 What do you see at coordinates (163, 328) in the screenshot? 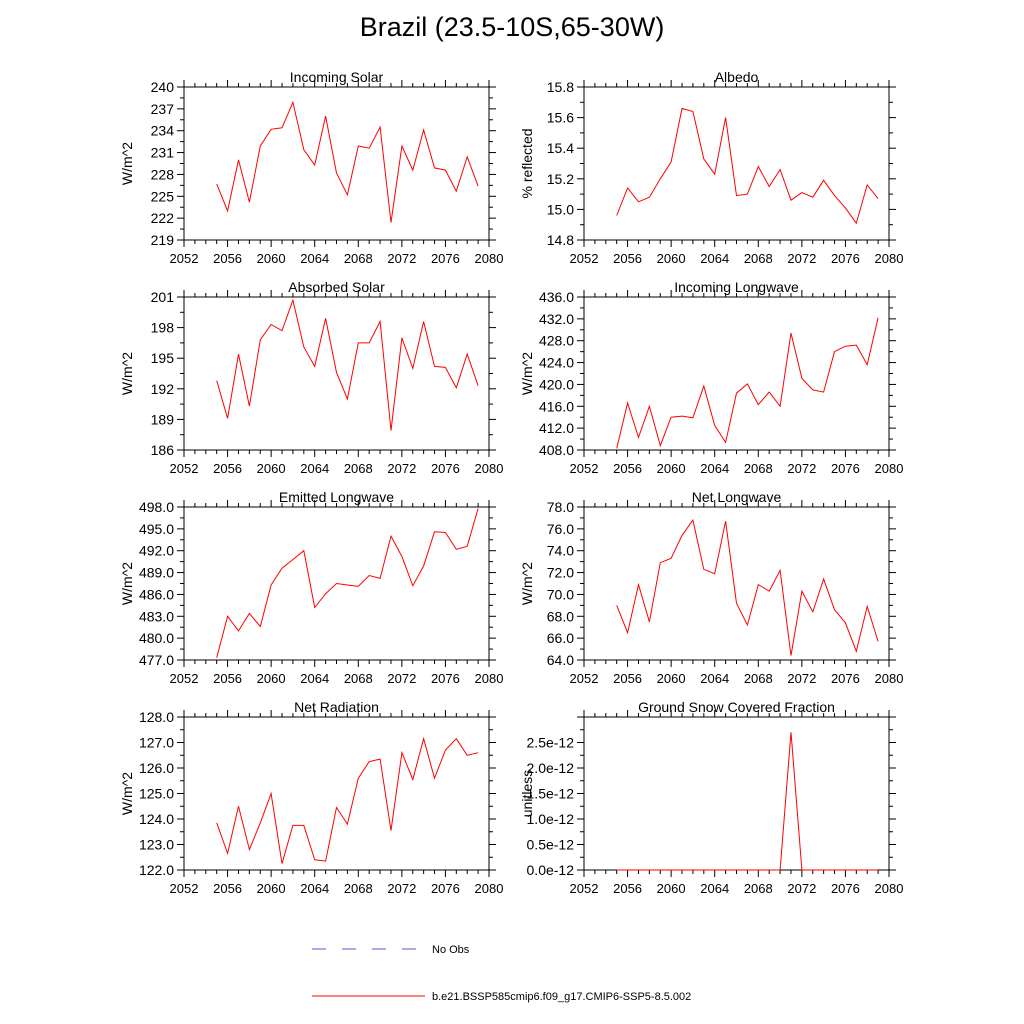
I see `y-tick-label: 198` at bounding box center [163, 328].